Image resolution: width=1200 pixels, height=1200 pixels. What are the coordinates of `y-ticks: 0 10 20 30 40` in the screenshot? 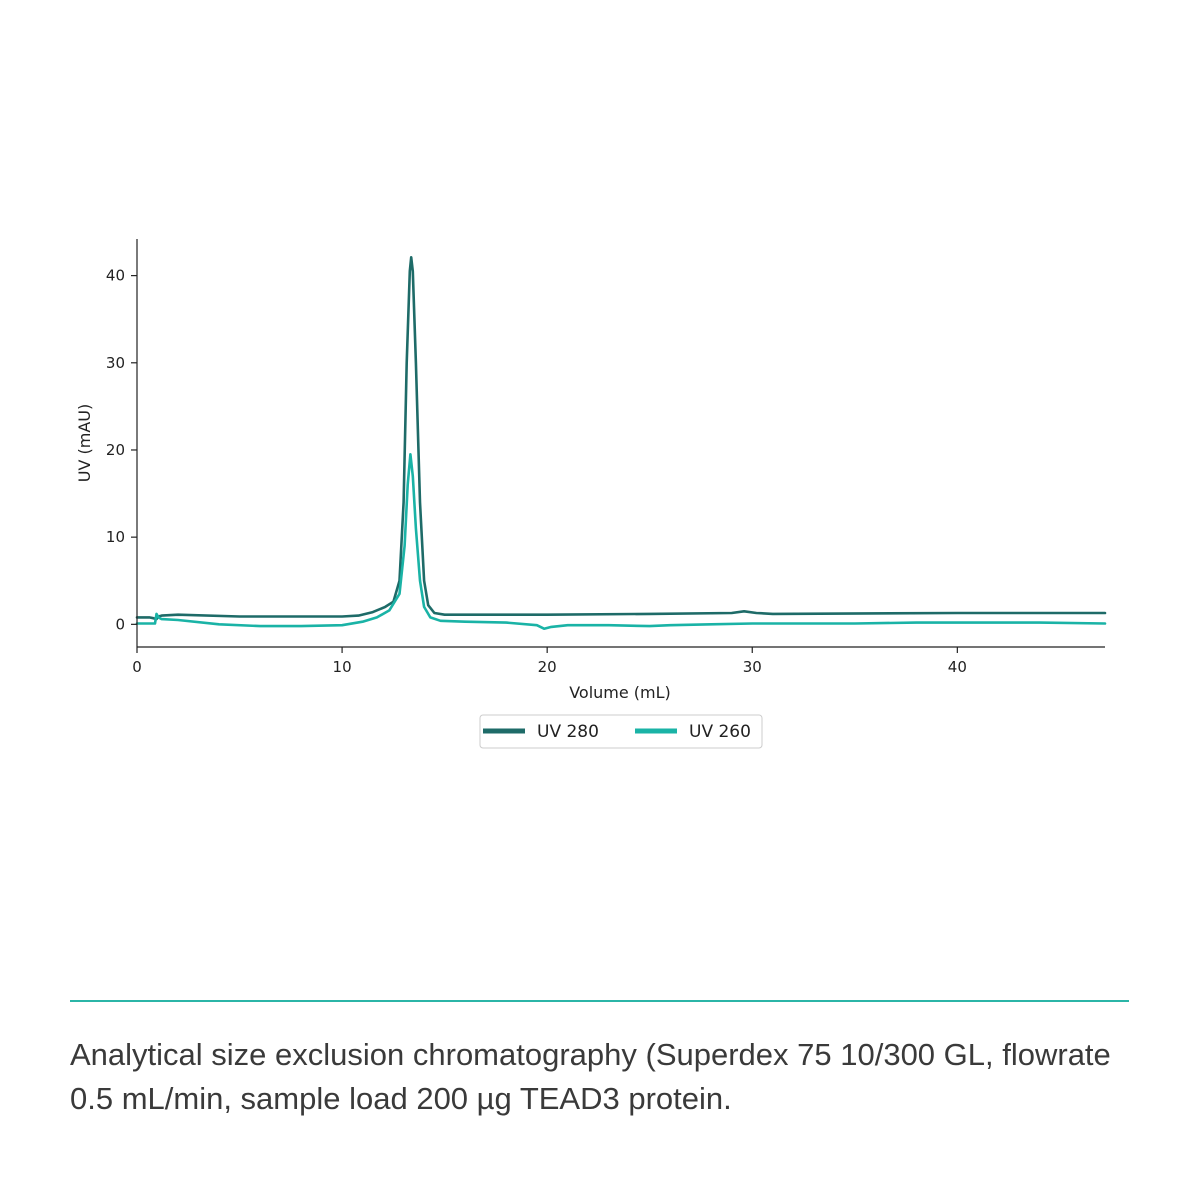 It's located at (121, 450).